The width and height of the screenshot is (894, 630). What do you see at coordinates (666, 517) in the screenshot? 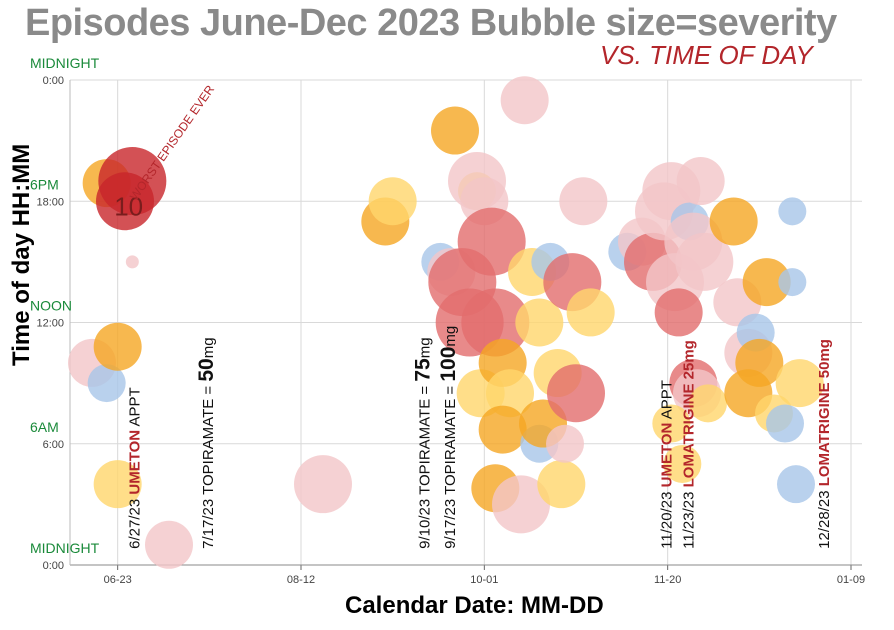
I see `annotation-run: 11/20/23` at bounding box center [666, 517].